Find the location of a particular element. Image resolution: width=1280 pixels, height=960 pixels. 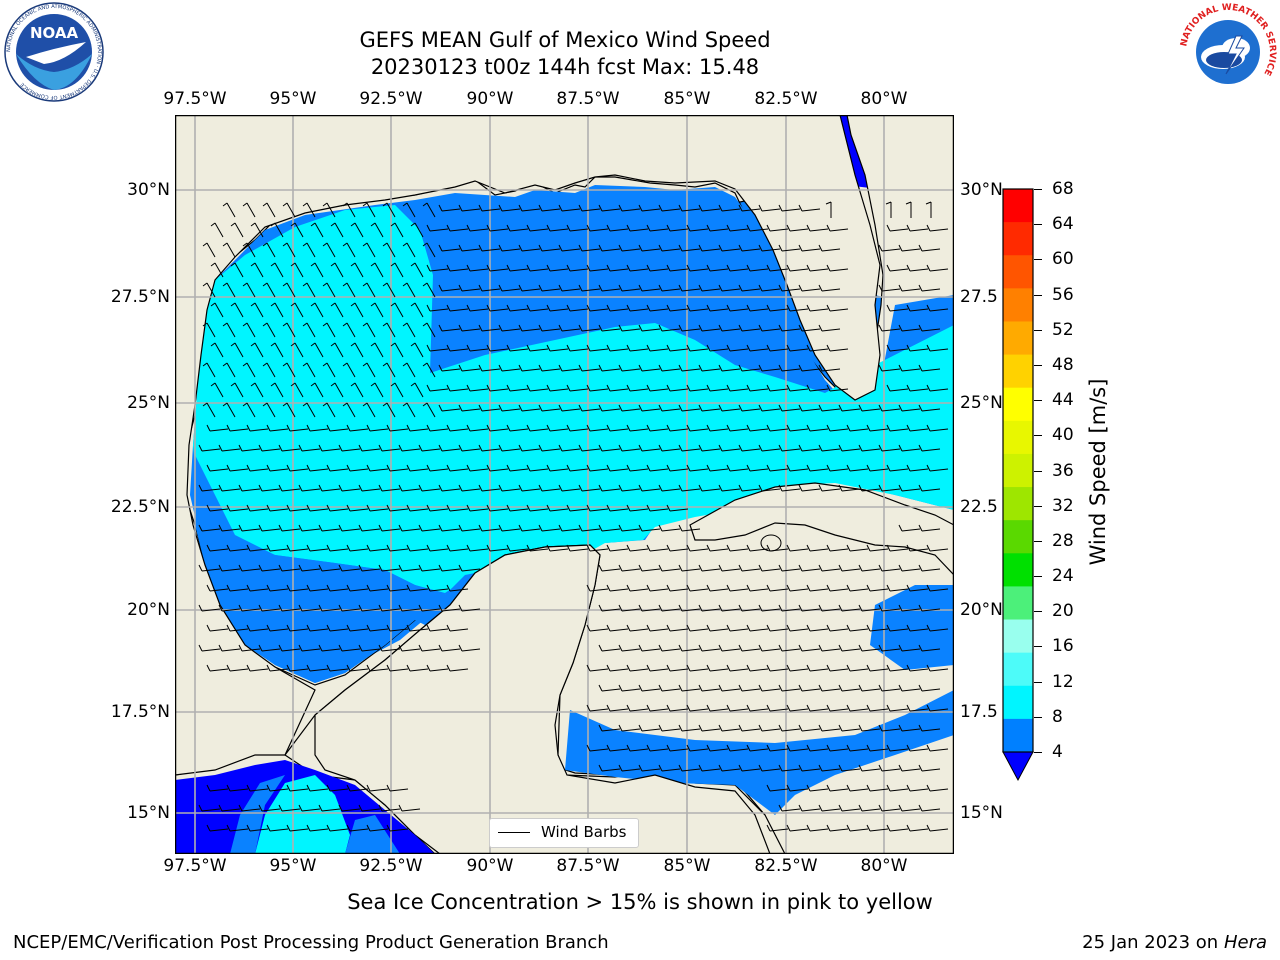

colorbar-tick-label: 24 is located at coordinates (1063, 576).